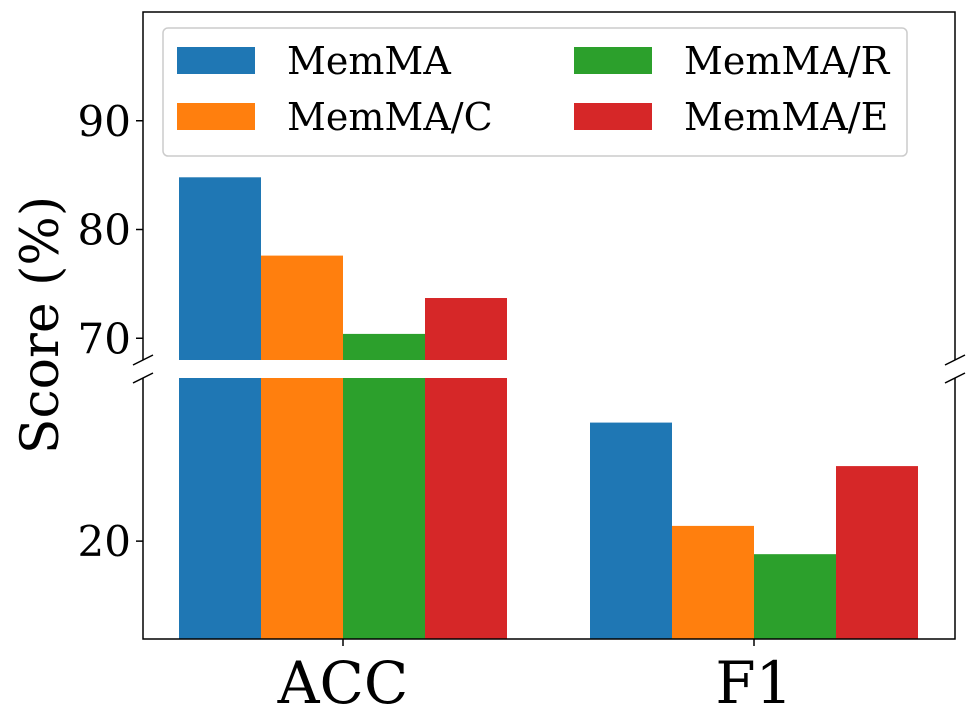 The width and height of the screenshot is (976, 725). What do you see at coordinates (877, 552) in the screenshot?
I see `bar-memma-e-f1-lower` at bounding box center [877, 552].